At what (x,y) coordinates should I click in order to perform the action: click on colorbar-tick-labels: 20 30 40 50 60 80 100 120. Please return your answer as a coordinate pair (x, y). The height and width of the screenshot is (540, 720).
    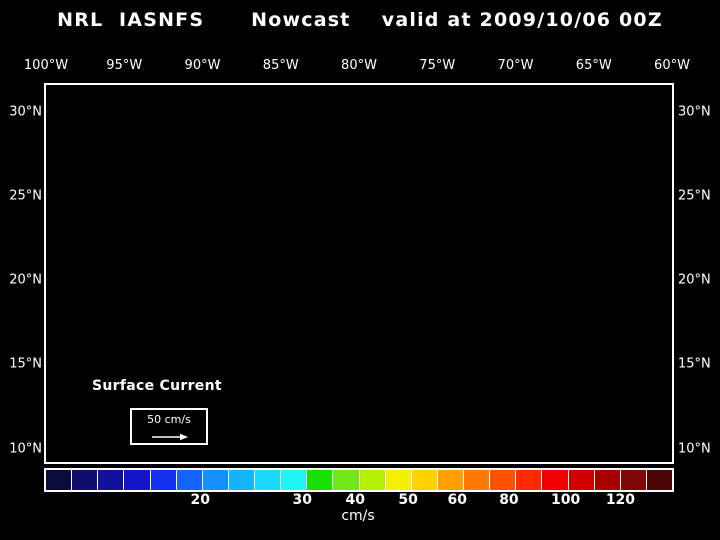
    Looking at the image, I should click on (359, 501).